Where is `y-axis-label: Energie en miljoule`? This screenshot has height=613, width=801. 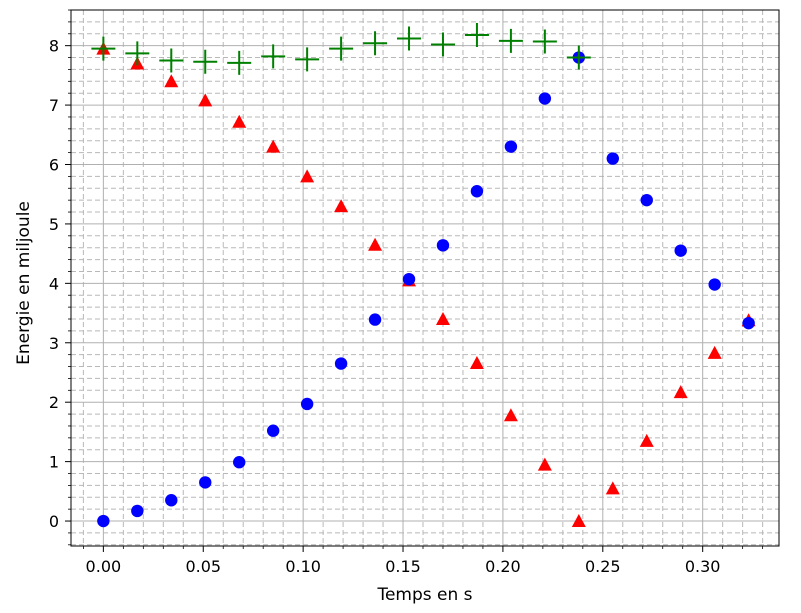 y-axis-label: Energie en miljoule is located at coordinates (24, 283).